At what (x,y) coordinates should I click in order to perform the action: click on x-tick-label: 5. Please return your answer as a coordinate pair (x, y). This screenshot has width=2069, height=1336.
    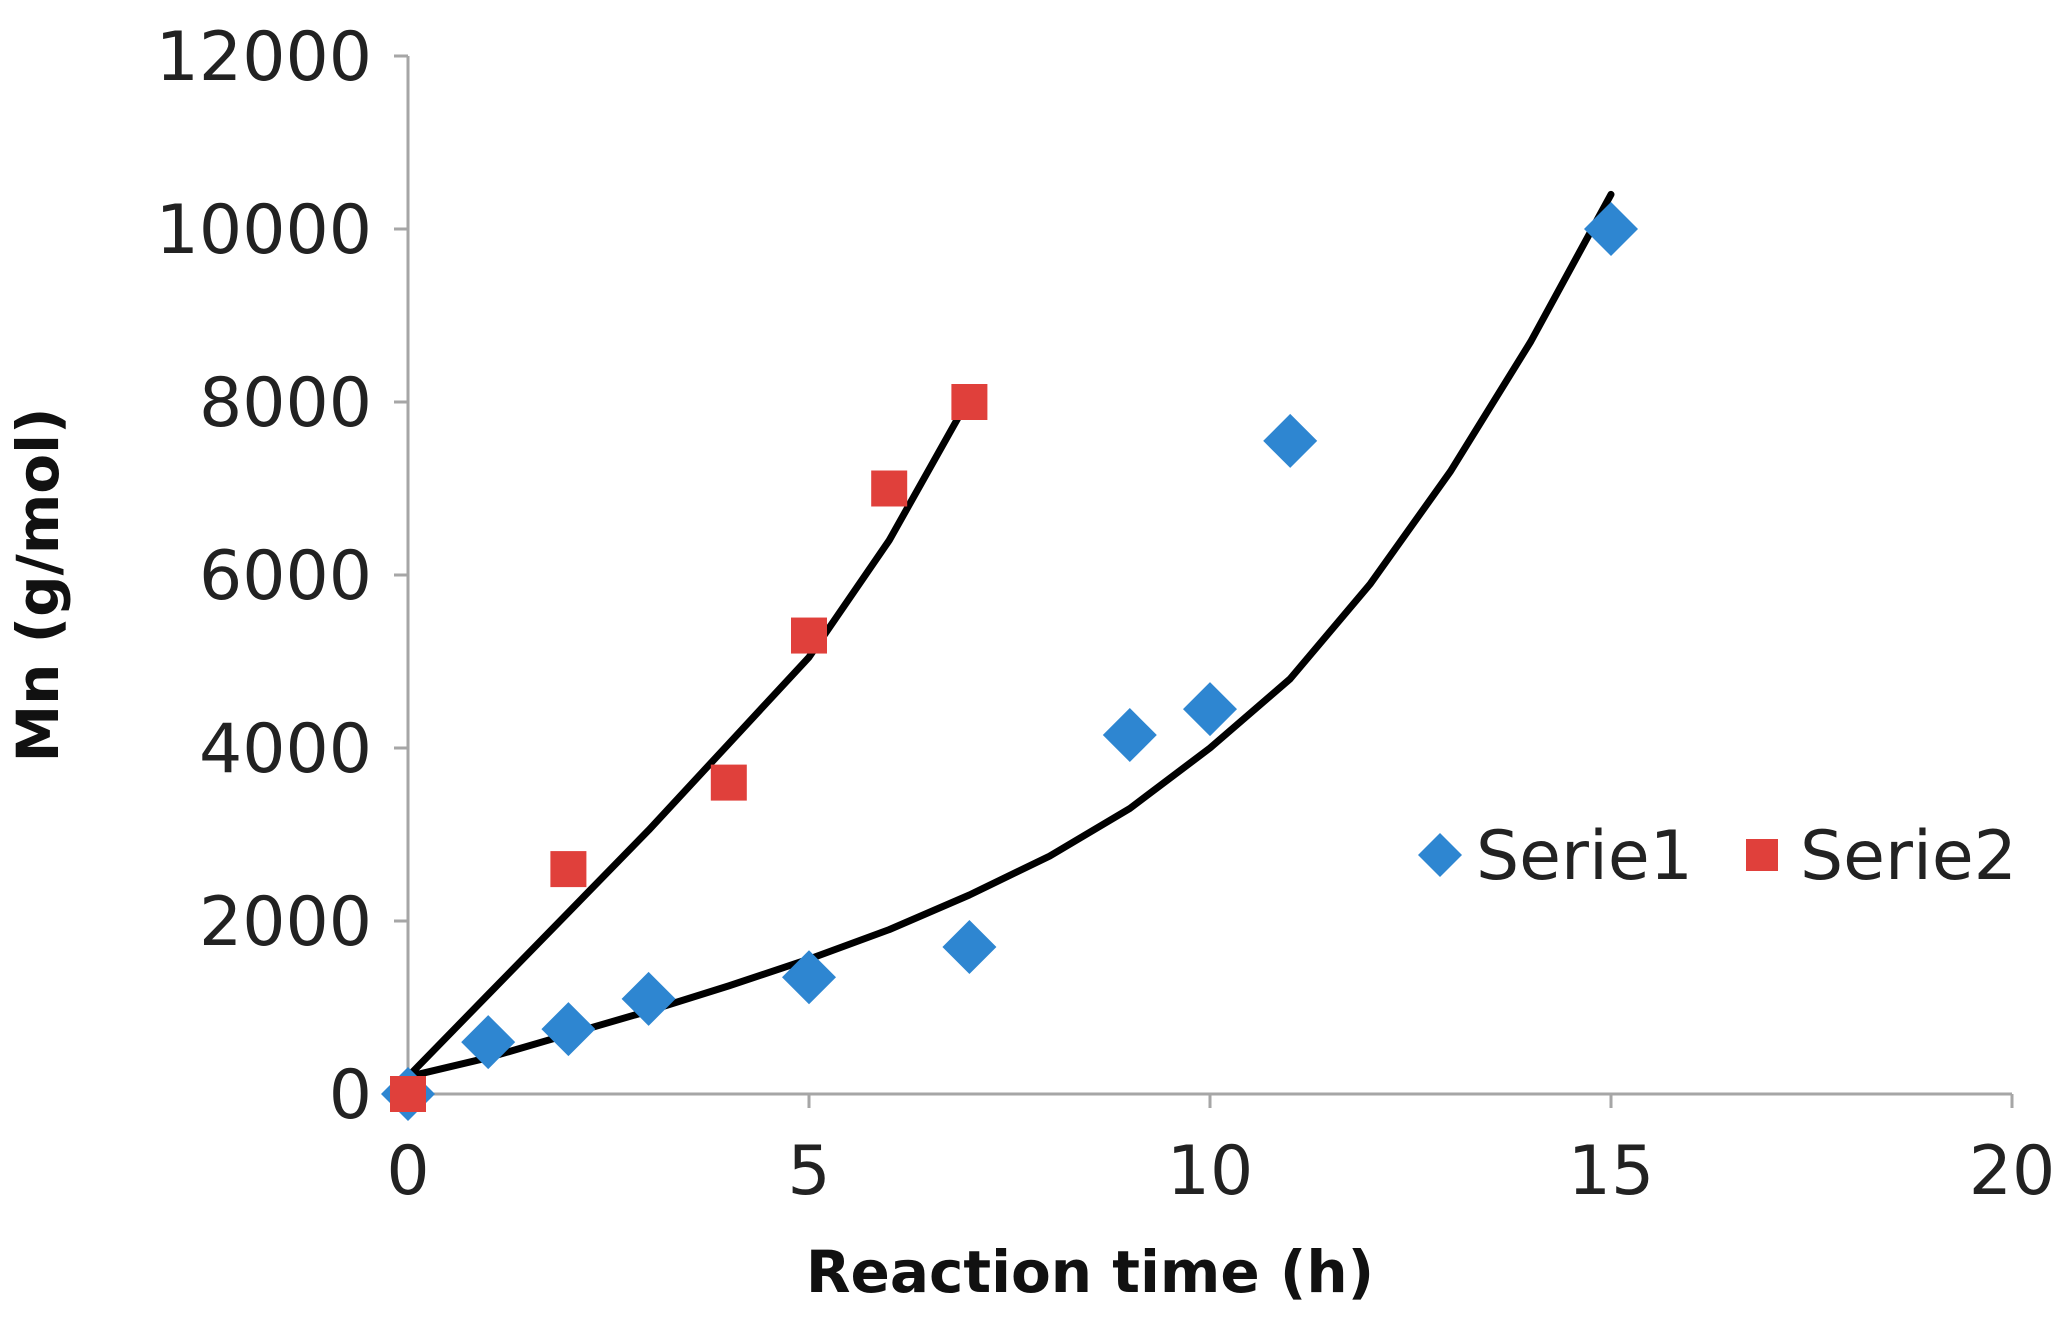
    Looking at the image, I should click on (808, 1171).